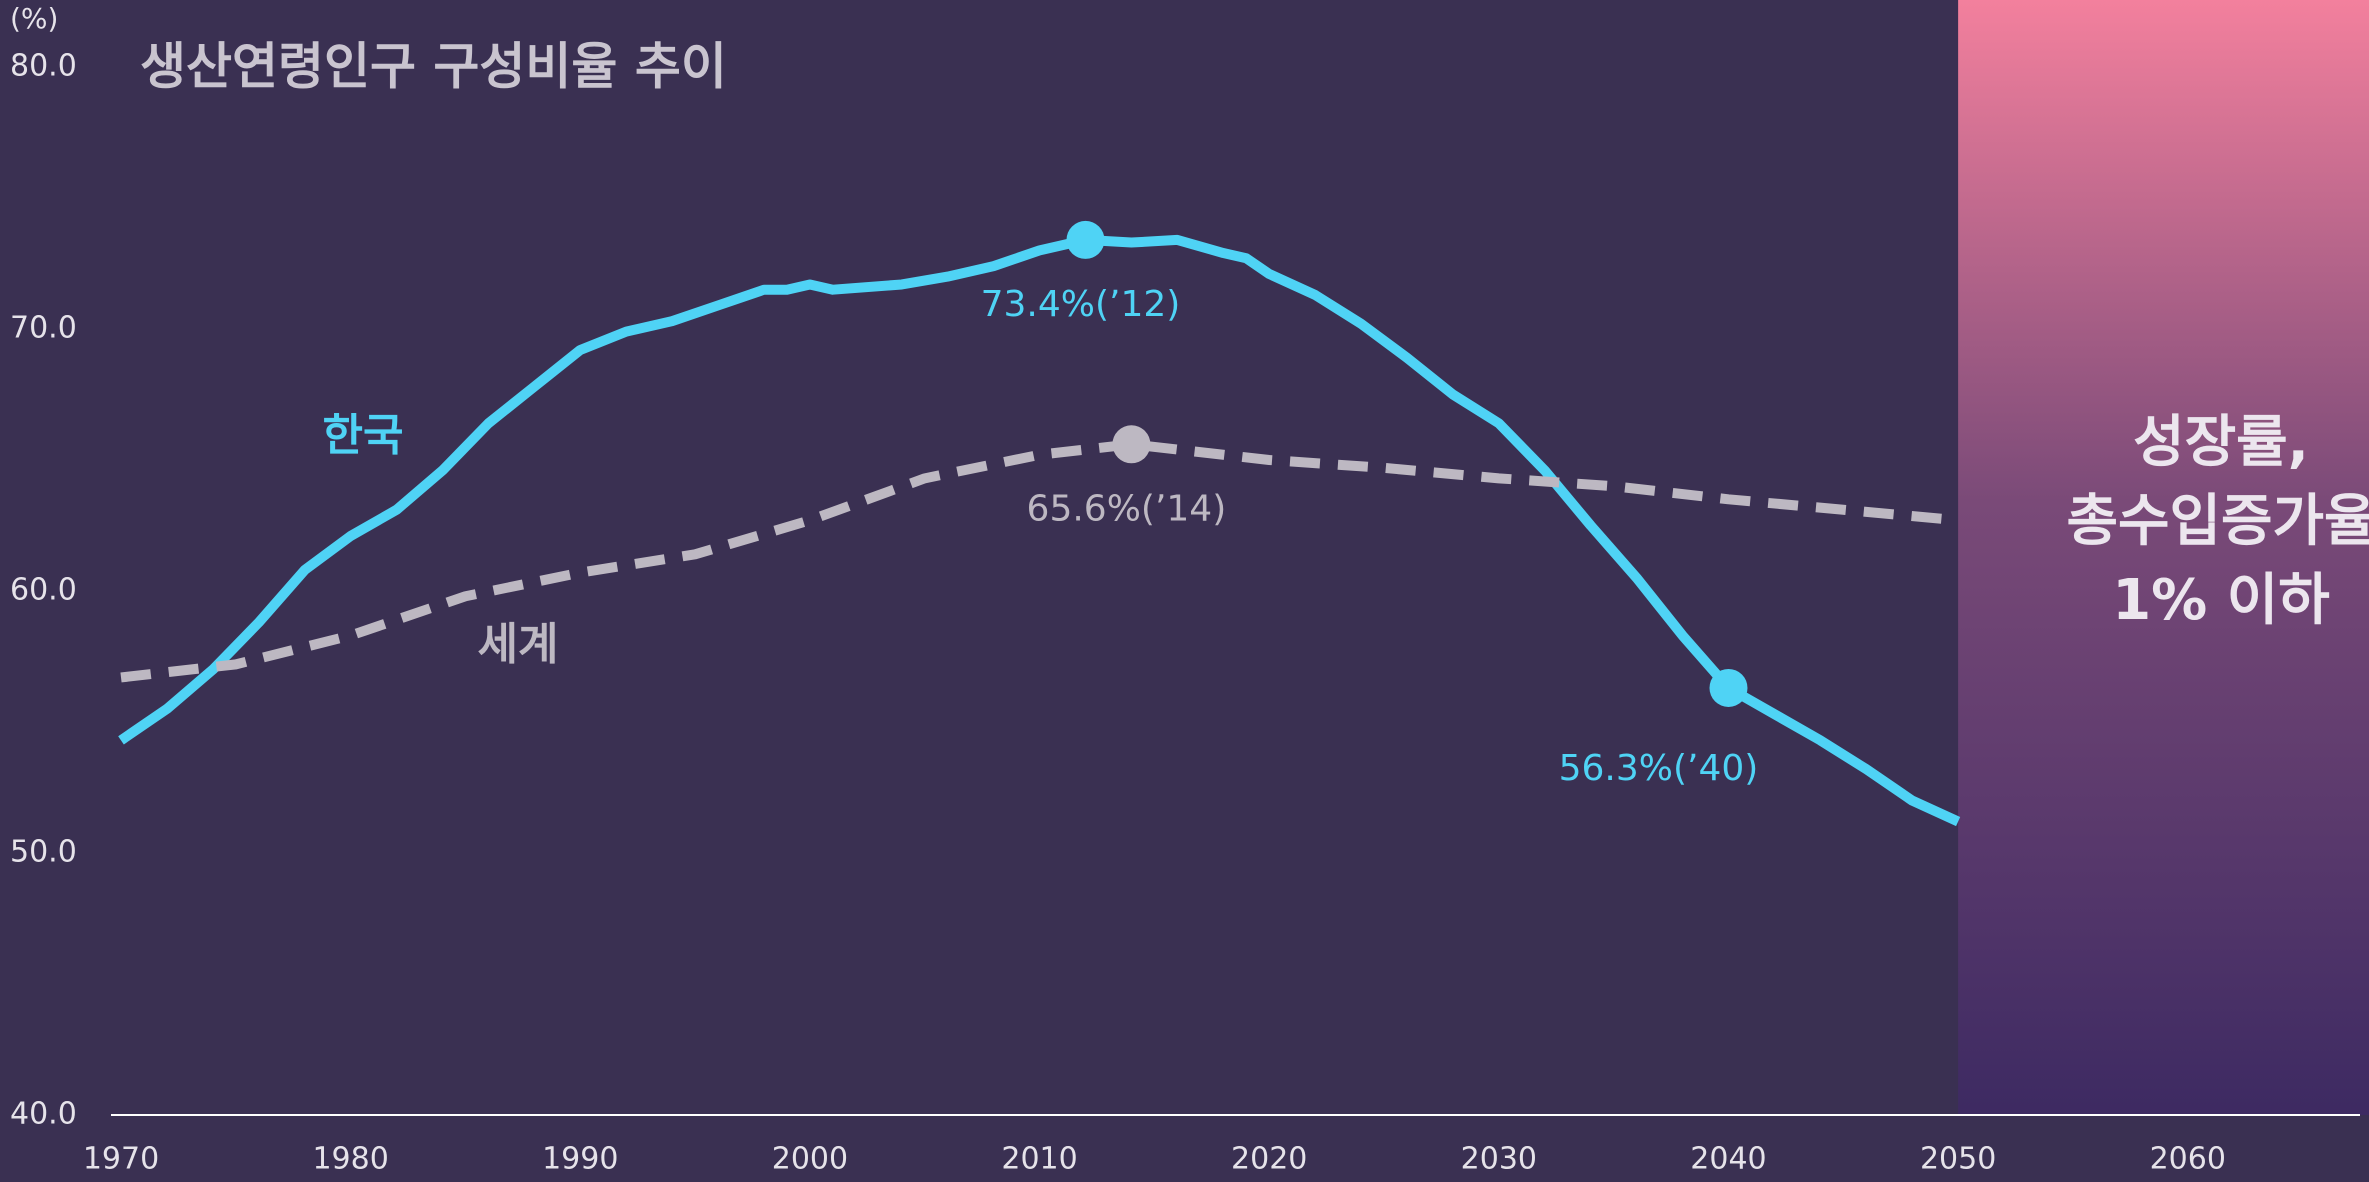  What do you see at coordinates (1499, 1159) in the screenshot?
I see `x-tick-label: 2030` at bounding box center [1499, 1159].